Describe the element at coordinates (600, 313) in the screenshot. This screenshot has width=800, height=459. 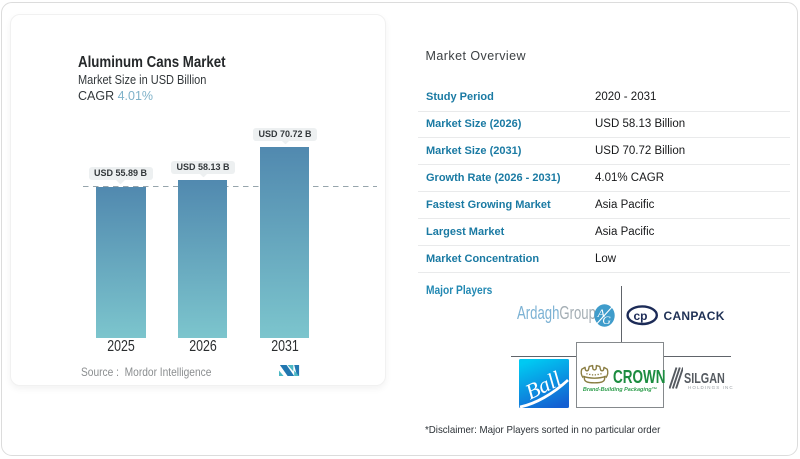
I see `svg-text: A` at that location.